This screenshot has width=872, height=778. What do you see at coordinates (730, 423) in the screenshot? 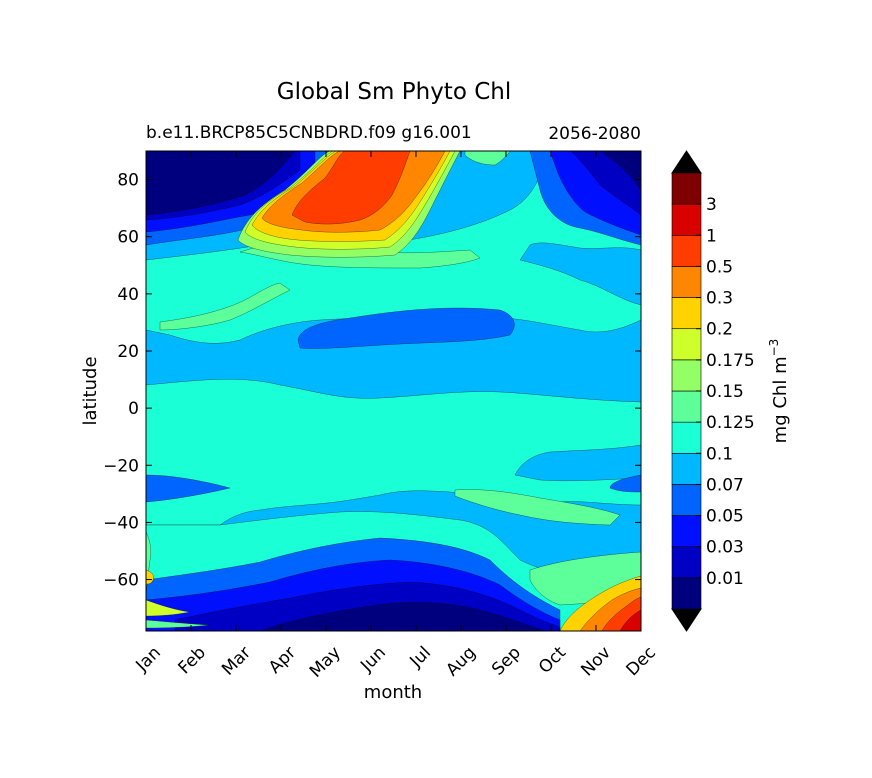
I see `colorbar-tick-label: 0.125` at bounding box center [730, 423].